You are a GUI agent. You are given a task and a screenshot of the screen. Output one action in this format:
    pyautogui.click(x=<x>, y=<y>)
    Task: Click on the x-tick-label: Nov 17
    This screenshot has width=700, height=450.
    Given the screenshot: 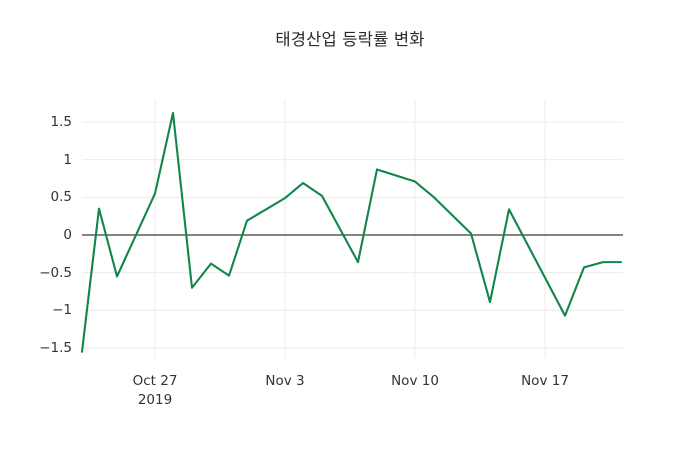 What is the action you would take?
    pyautogui.click(x=545, y=381)
    